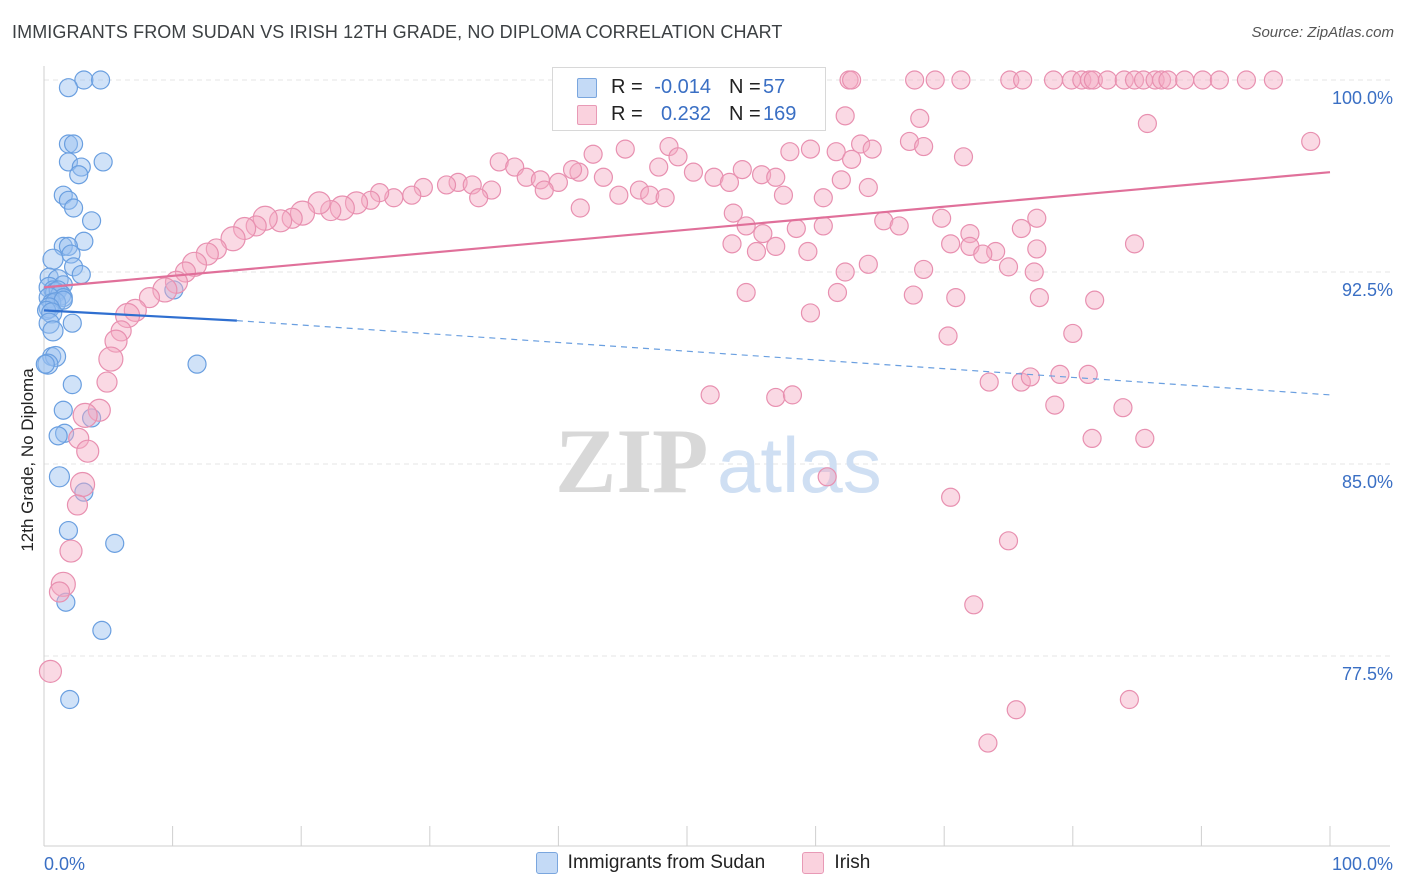 Image resolution: width=1406 pixels, height=892 pixels. I want to click on watermark-atlas: atlas, so click(799, 465).